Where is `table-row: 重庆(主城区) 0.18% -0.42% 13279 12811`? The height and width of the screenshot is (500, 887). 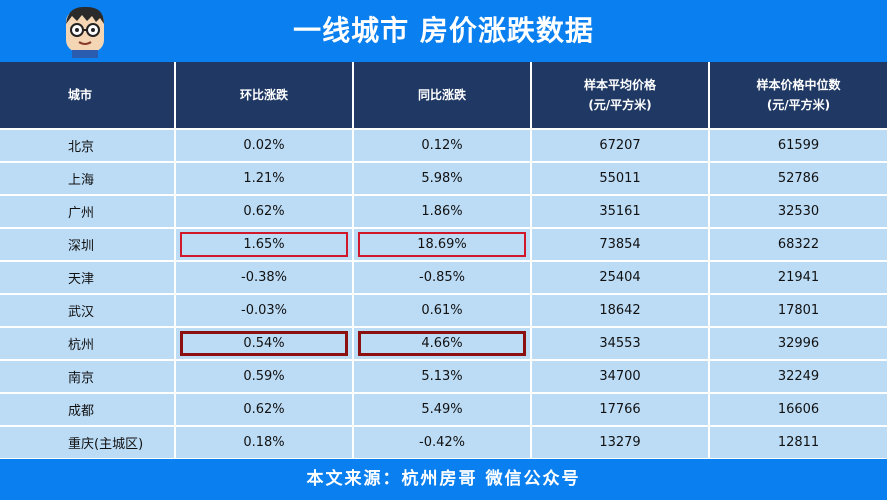
table-row: 重庆(主城区) 0.18% -0.42% 13279 12811 is located at coordinates (443, 443).